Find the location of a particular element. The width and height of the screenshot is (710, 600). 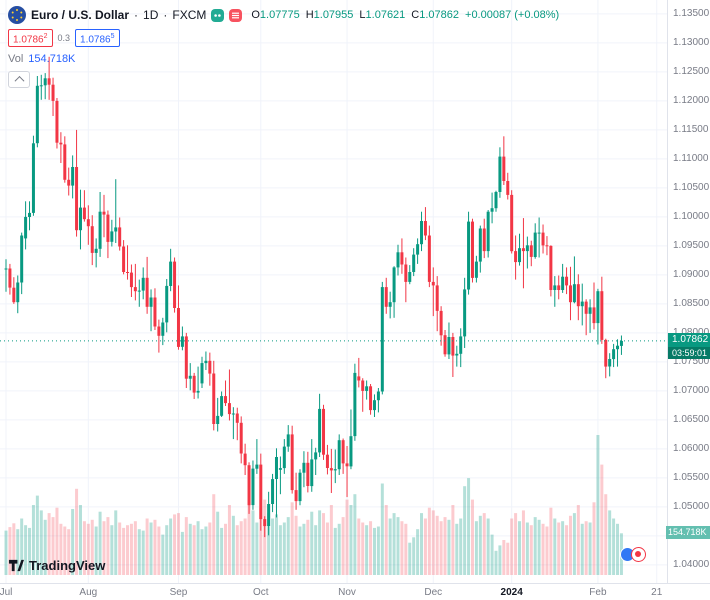

price-tick-label: 1.08500 is located at coordinates (691, 303).